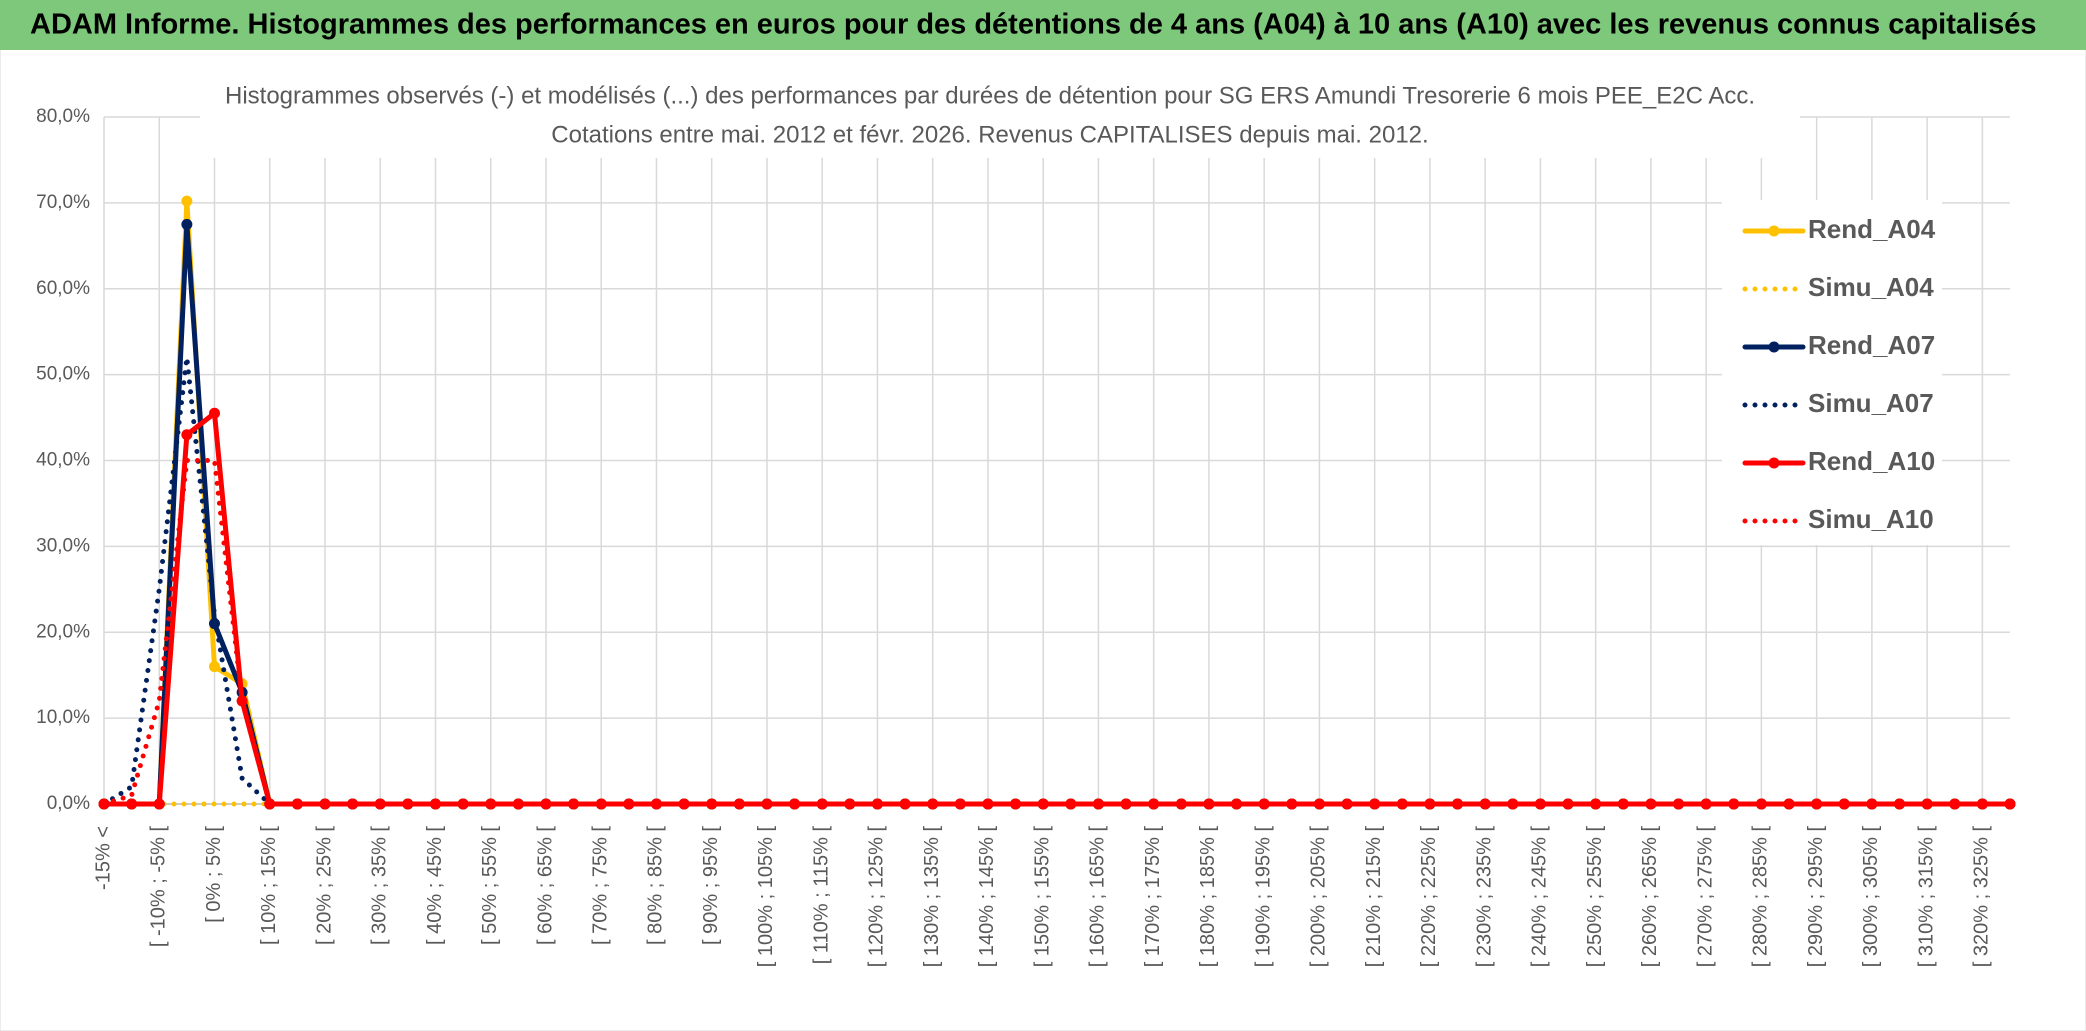  I want to click on x-tick-label: [ 30% ; 35% [, so click(380, 885).